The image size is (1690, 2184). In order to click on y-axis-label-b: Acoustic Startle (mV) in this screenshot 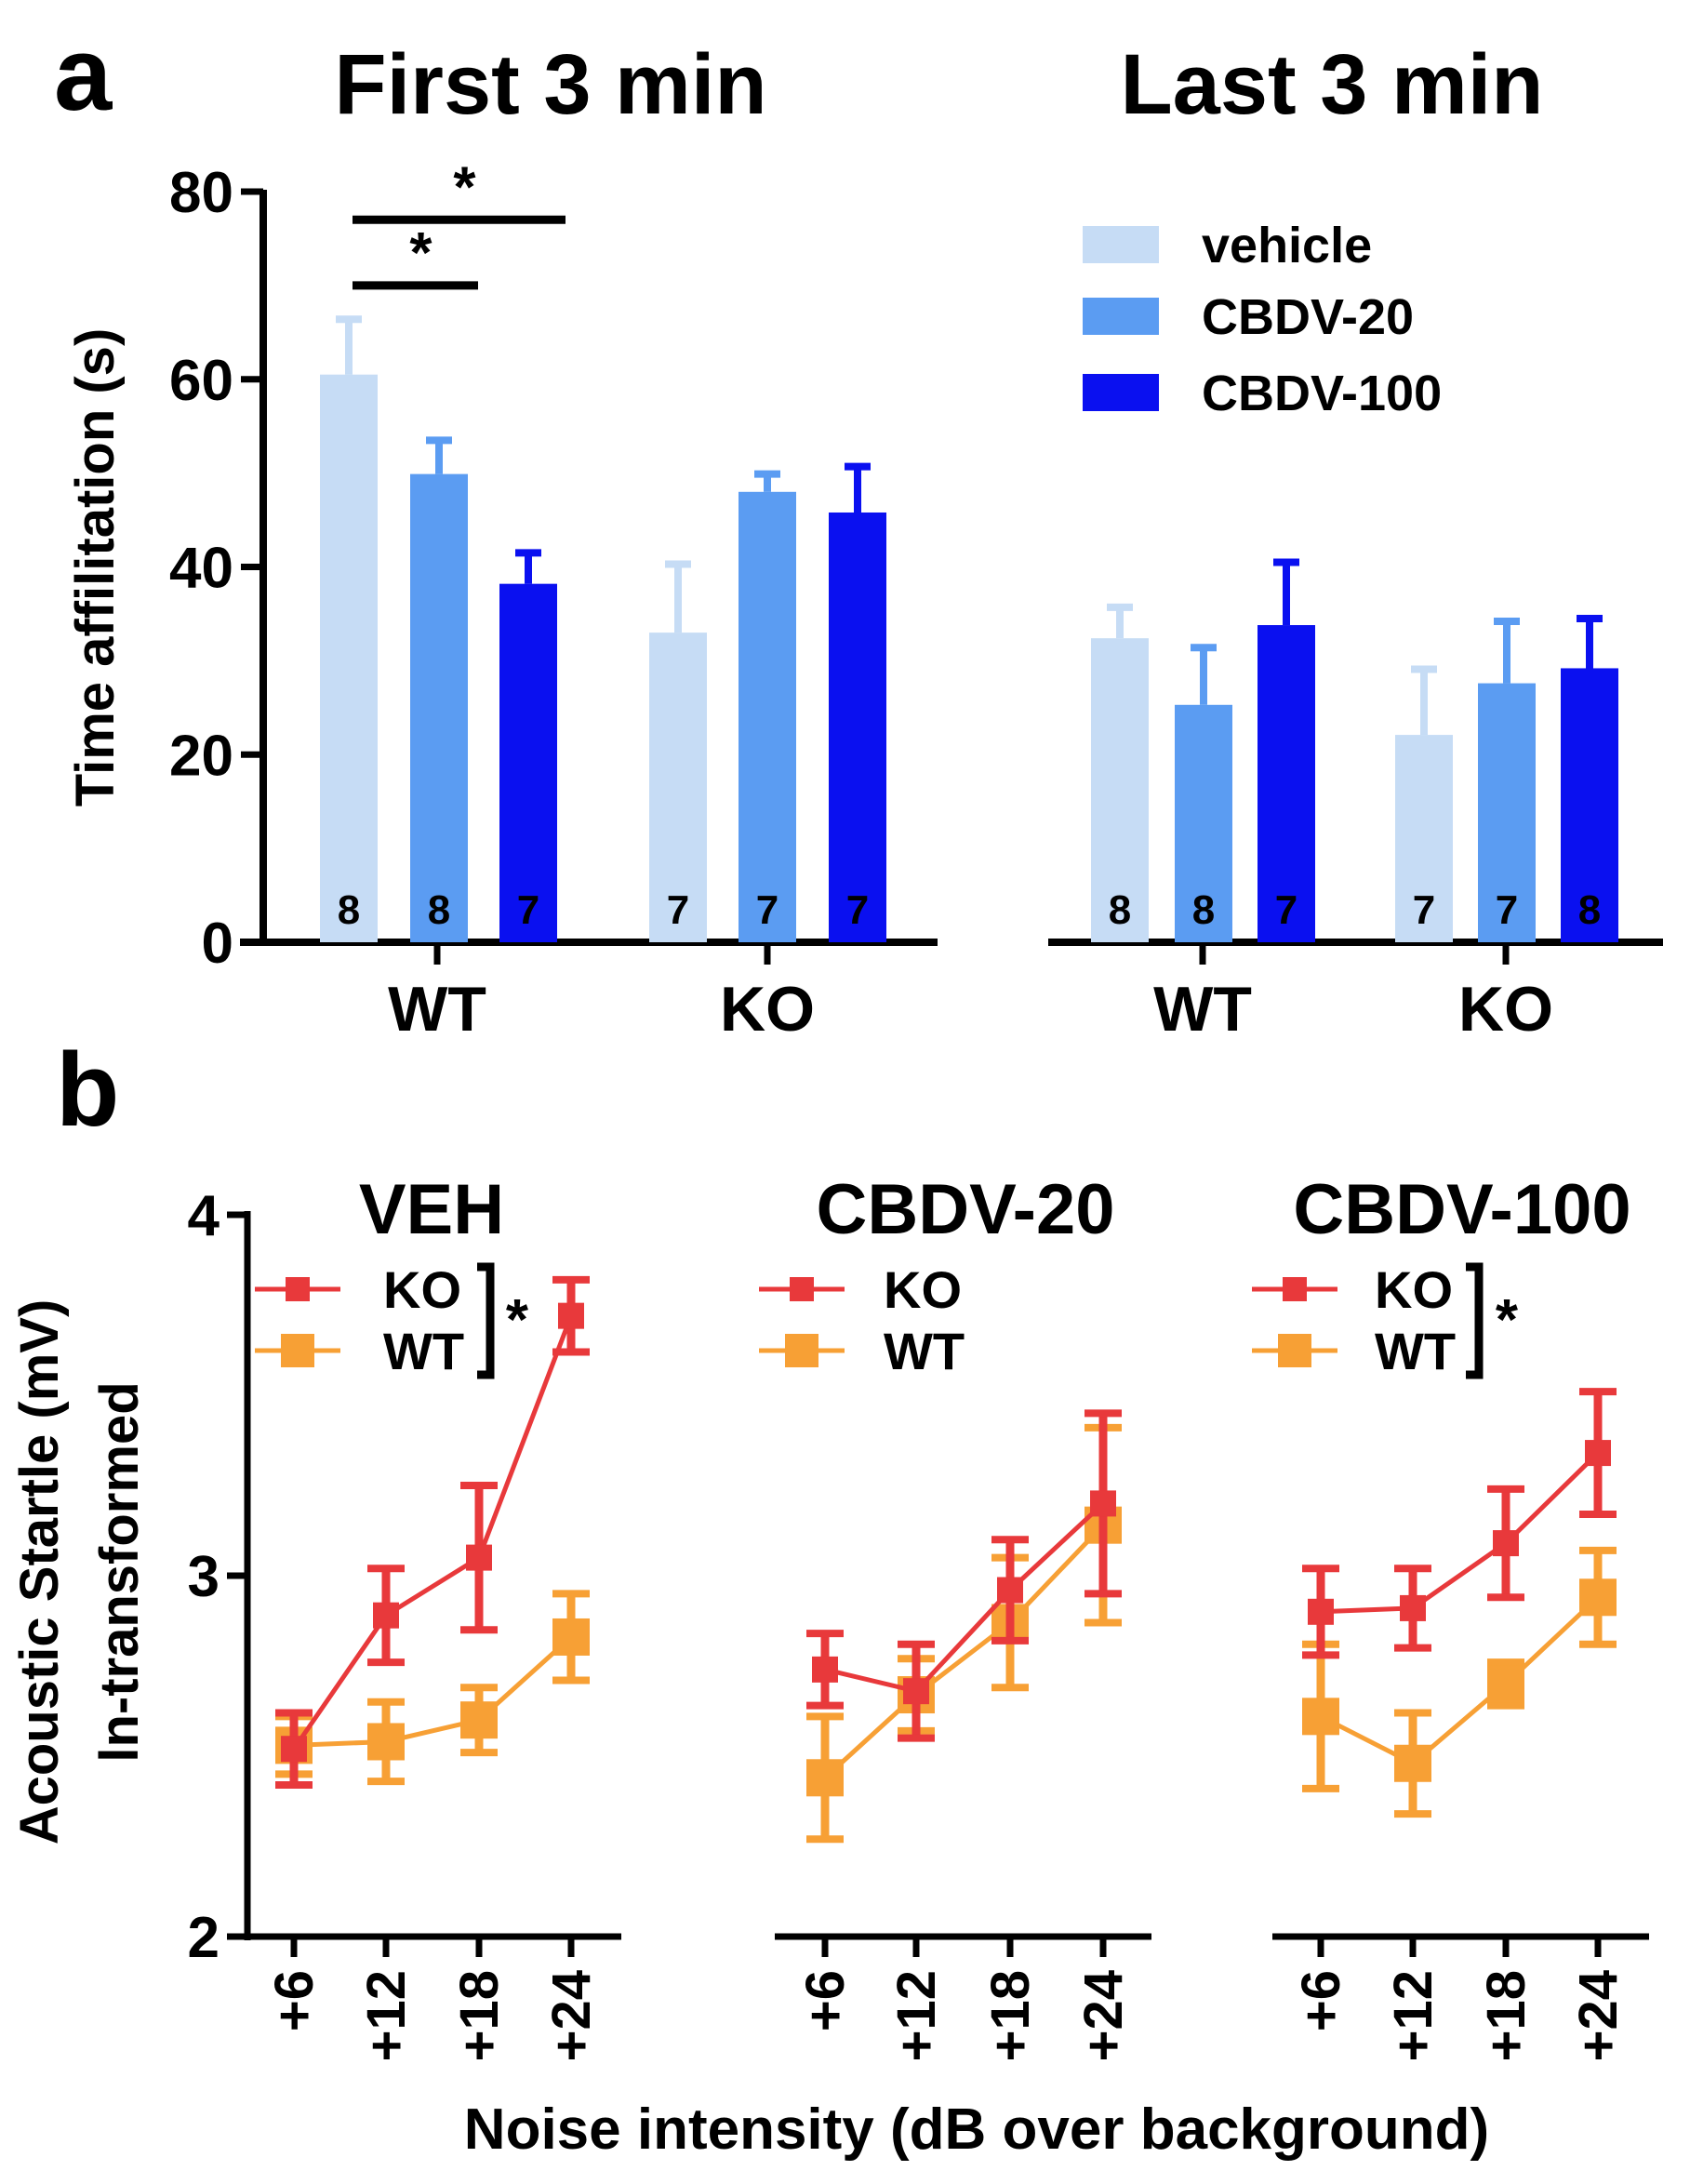, I will do `click(39, 1572)`.